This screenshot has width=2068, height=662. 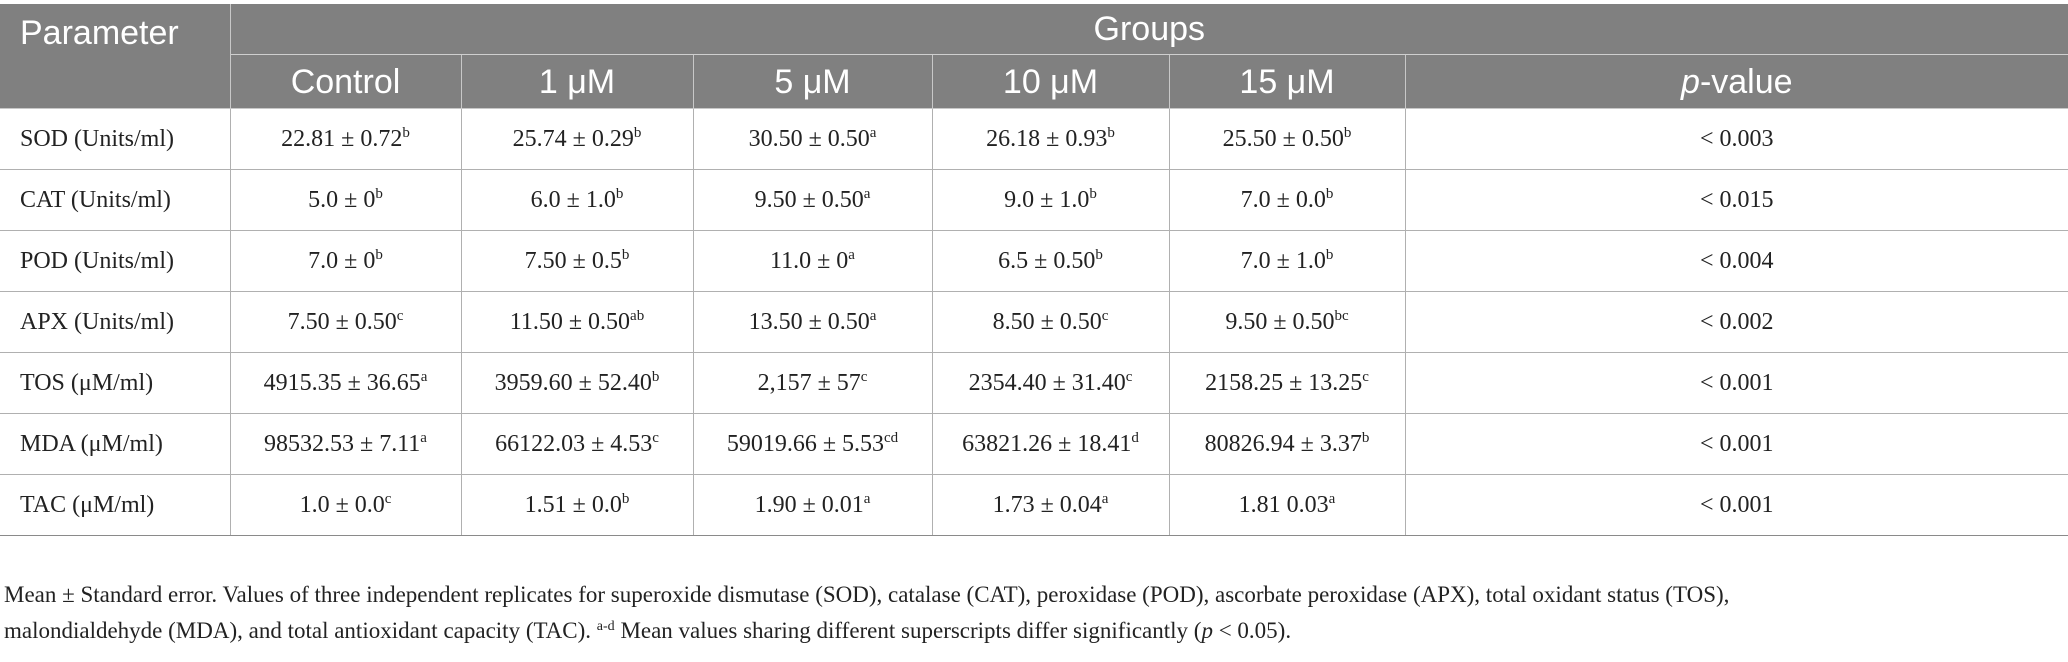 I want to click on value-cell: 80826.94 ± 3.37b, so click(x=1287, y=444).